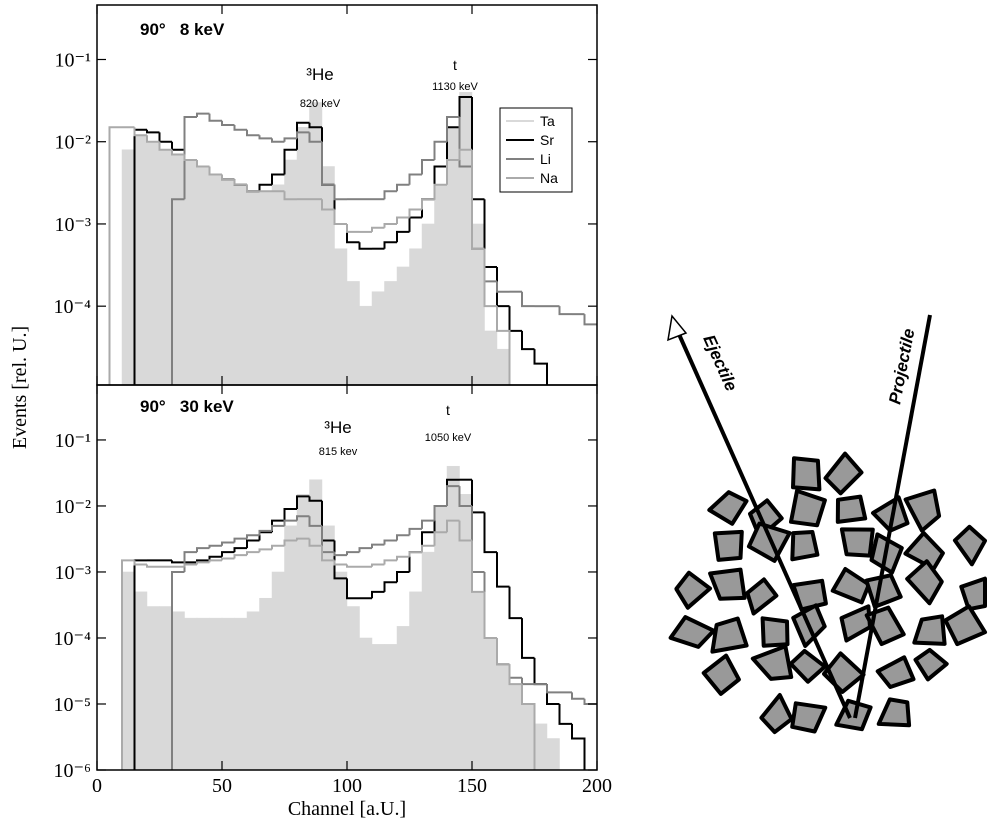 The image size is (988, 825). What do you see at coordinates (547, 140) in the screenshot?
I see `legend-label: Sr` at bounding box center [547, 140].